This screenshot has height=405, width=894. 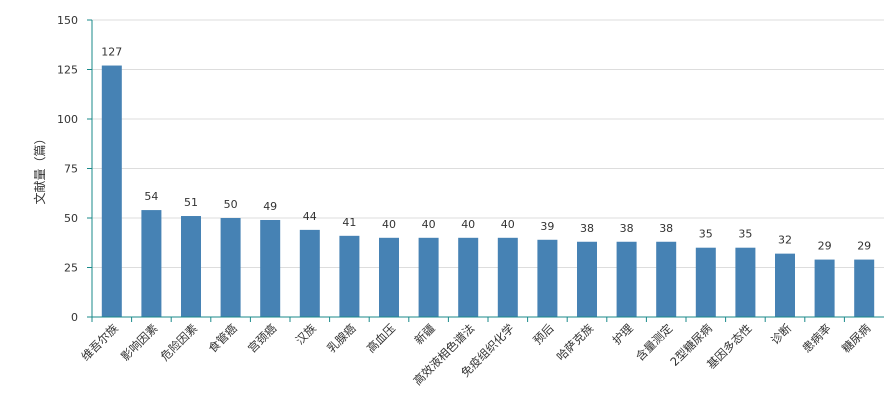 What do you see at coordinates (67, 20) in the screenshot?
I see `y-tick-label: 150` at bounding box center [67, 20].